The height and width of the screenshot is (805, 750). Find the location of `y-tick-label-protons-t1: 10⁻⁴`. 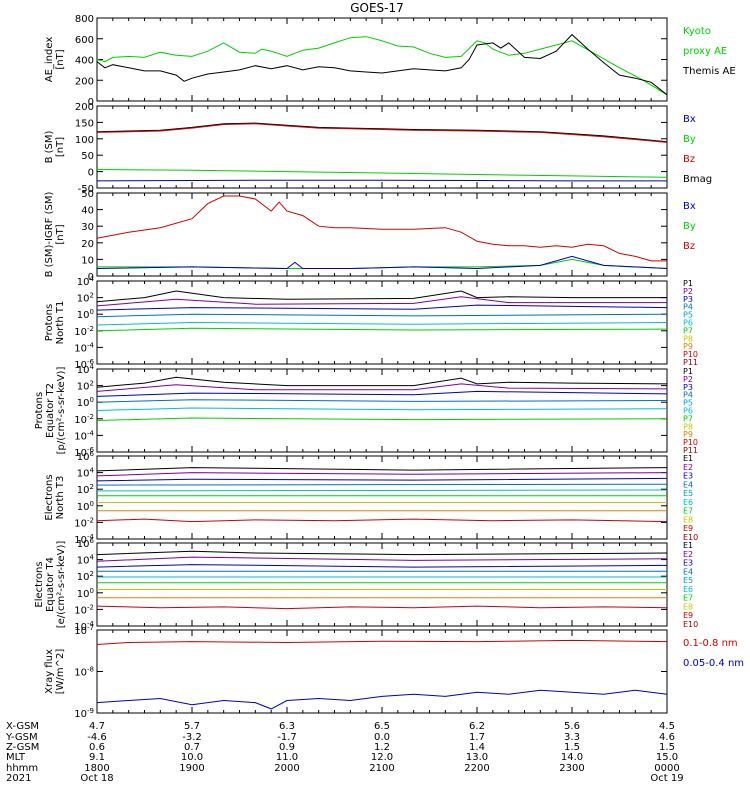

y-tick-label-protons-t1: 10⁻⁴ is located at coordinates (84, 347).